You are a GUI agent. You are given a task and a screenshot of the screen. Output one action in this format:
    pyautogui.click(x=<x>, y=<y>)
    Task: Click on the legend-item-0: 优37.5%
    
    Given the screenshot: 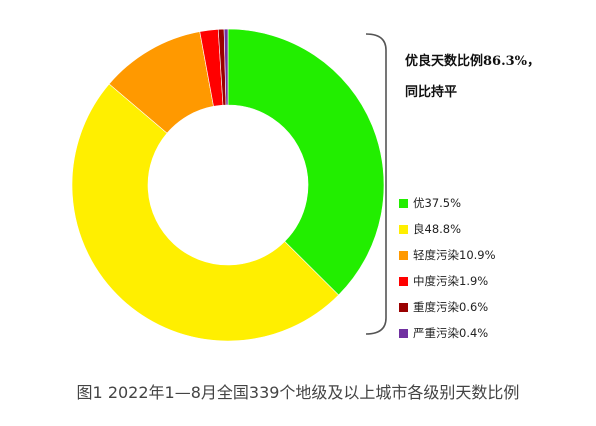 What is the action you would take?
    pyautogui.click(x=447, y=203)
    